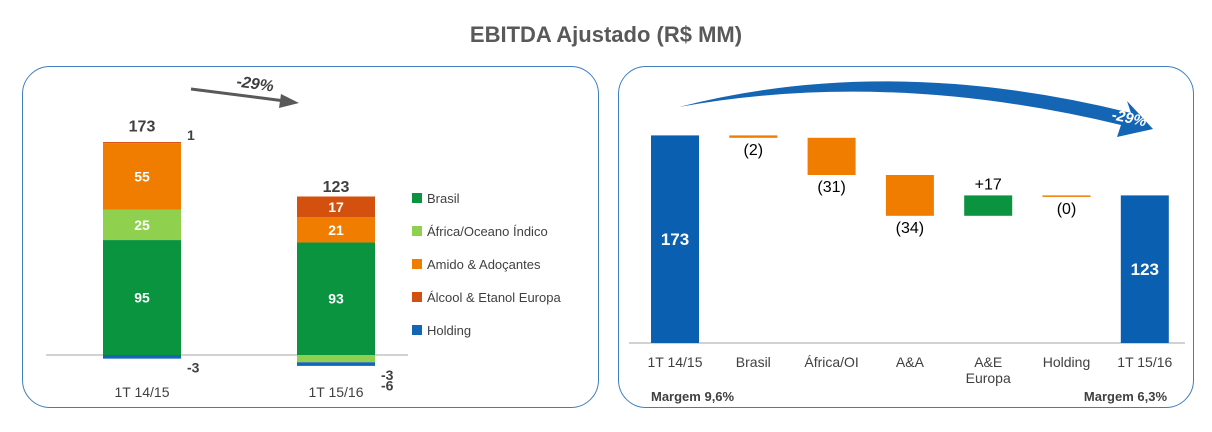  I want to click on segment-label: 25, so click(142, 225).